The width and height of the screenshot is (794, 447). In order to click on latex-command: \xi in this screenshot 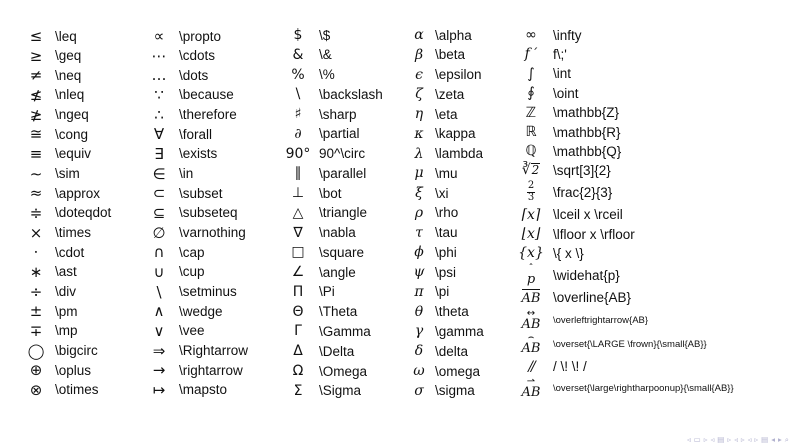, I will do `click(442, 193)`.